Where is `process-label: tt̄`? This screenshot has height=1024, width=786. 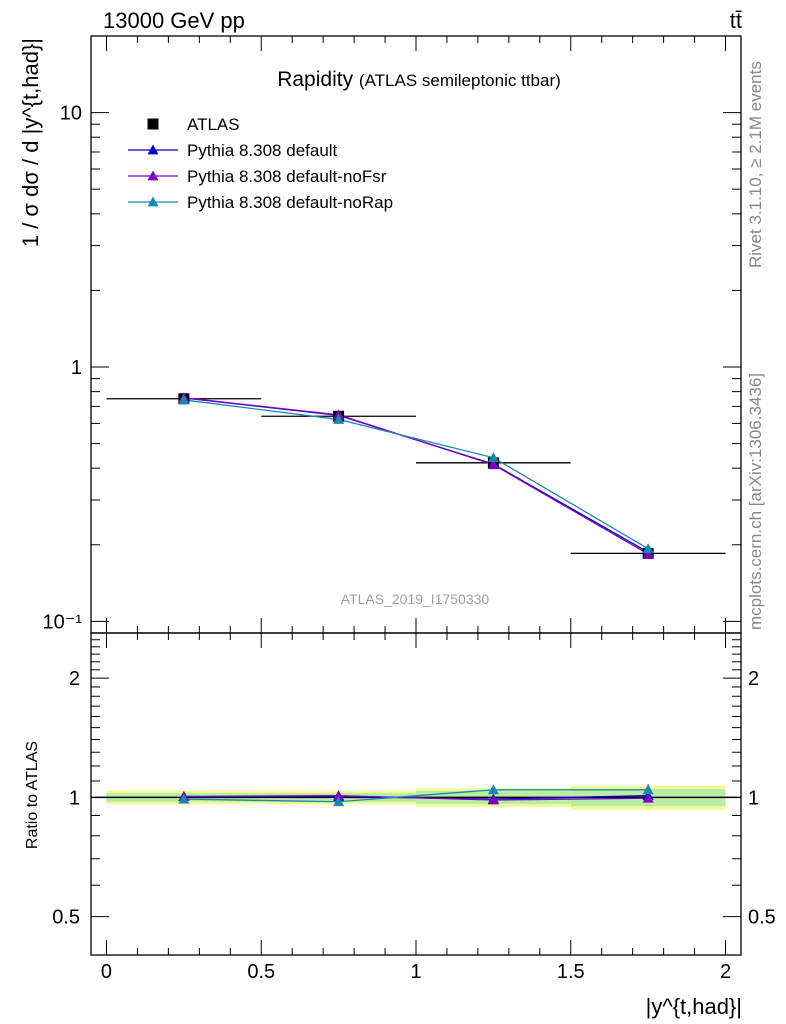 process-label: tt̄ is located at coordinates (736, 20).